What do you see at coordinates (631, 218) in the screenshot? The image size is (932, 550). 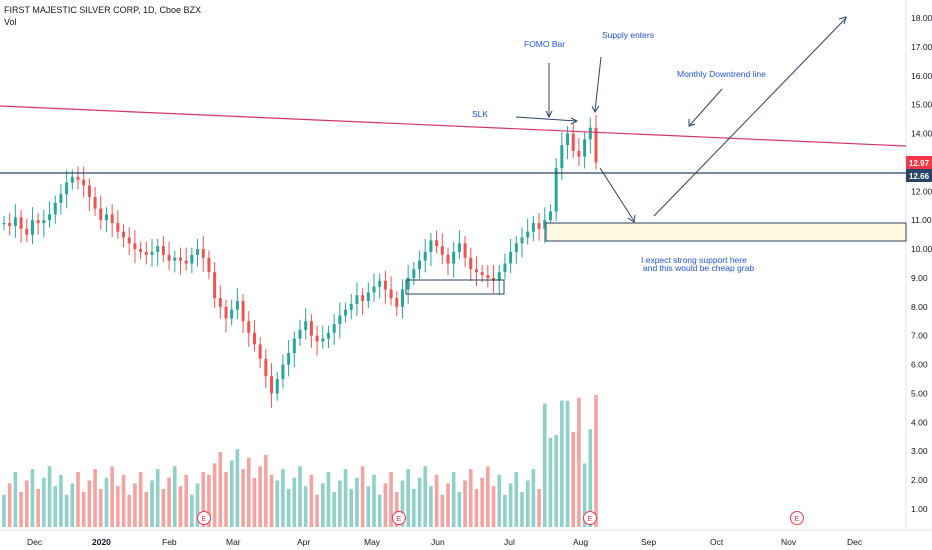 I see `drop-arrow-head` at bounding box center [631, 218].